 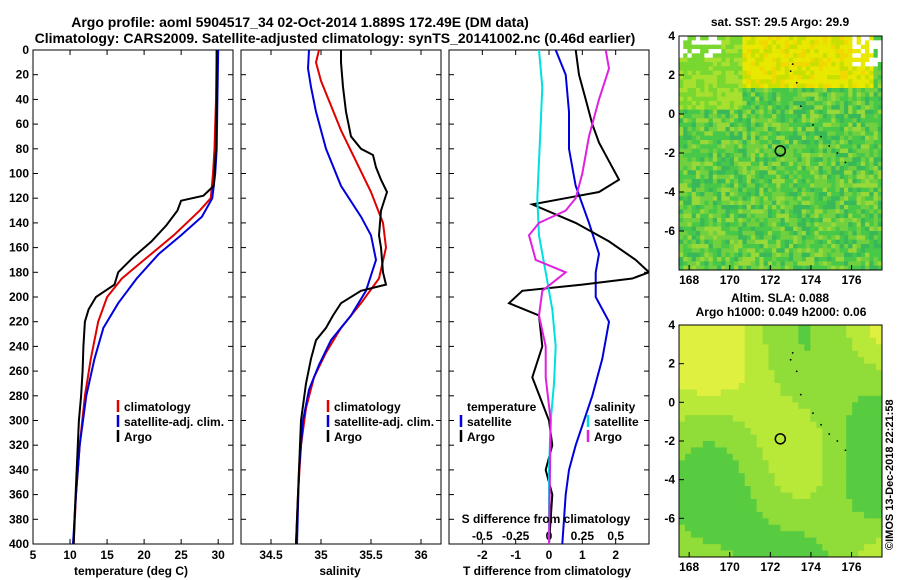 I want to click on temperature-series-line, so click(x=145, y=297).